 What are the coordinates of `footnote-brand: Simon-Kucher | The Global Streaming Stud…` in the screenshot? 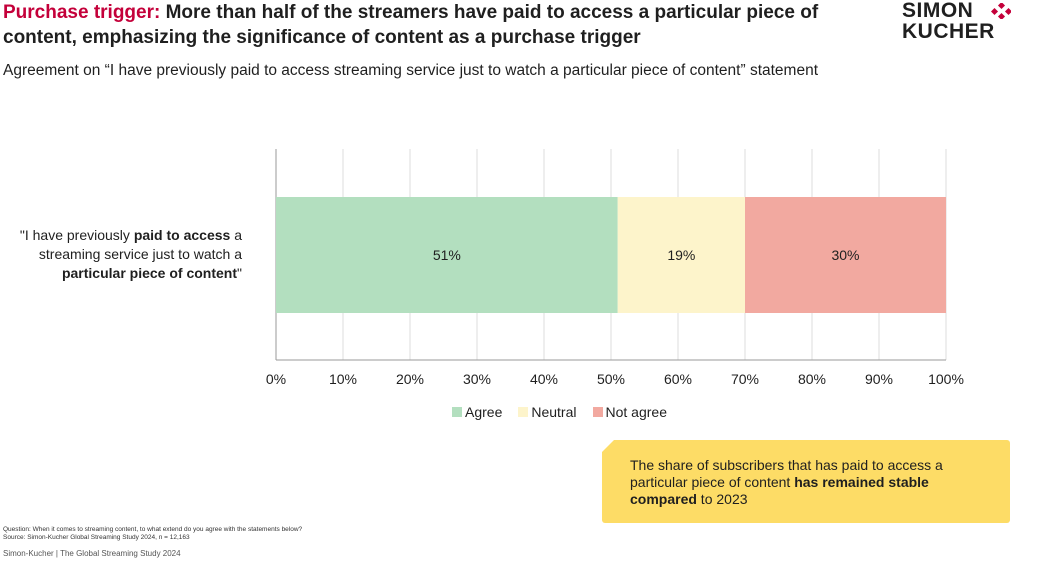 It's located at (92, 553).